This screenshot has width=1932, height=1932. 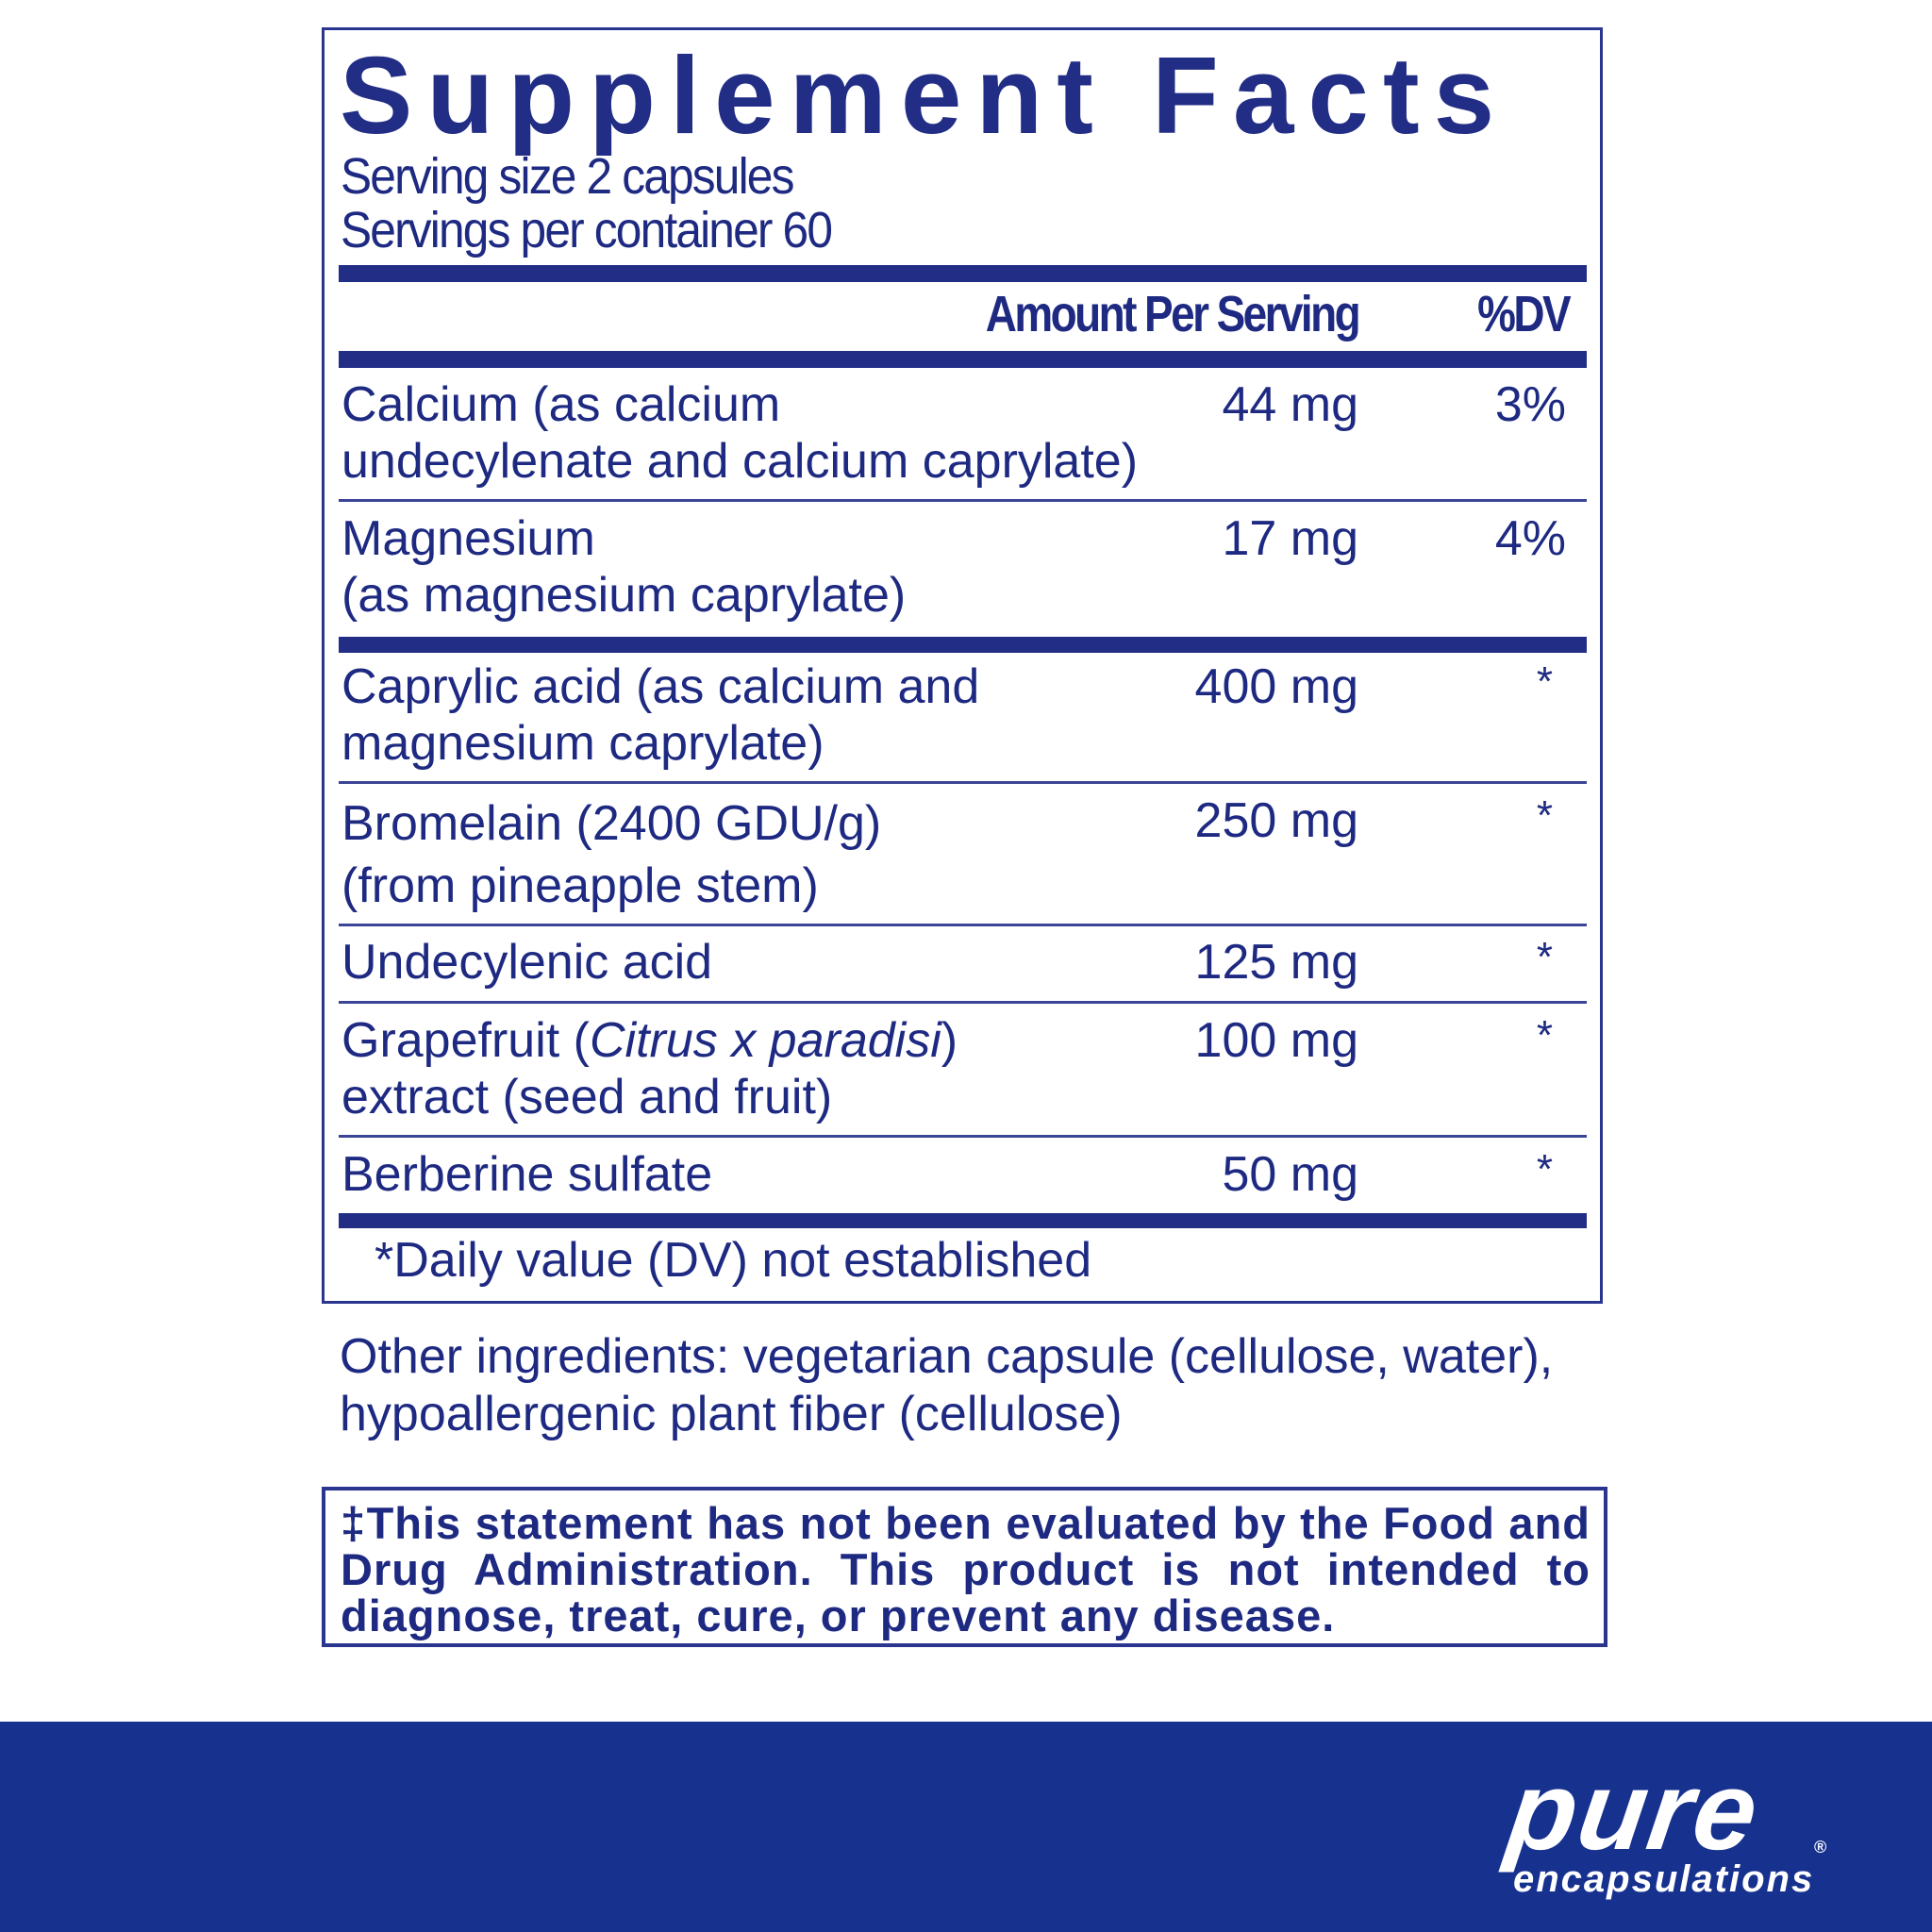 I want to click on registered-mark: ®, so click(x=1821, y=1848).